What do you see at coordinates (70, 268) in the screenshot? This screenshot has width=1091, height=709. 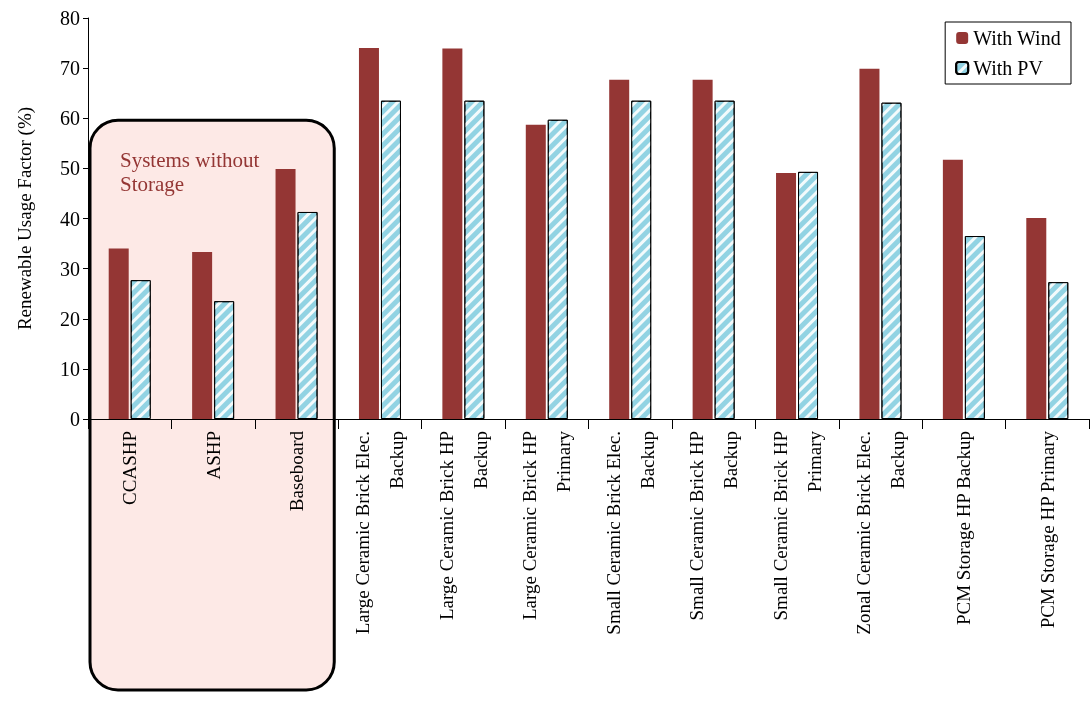 I see `y-tick-label: 30` at bounding box center [70, 268].